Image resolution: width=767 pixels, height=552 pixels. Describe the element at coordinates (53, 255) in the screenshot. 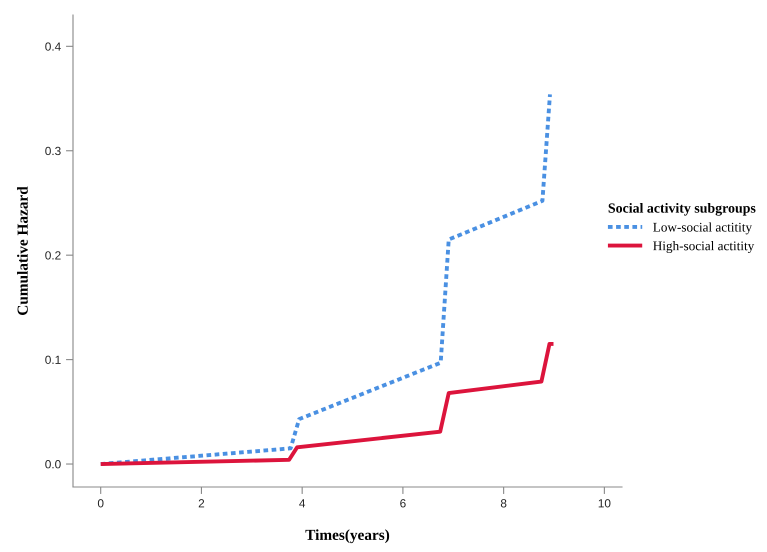

I see `y-tick-label: 0.2` at that location.